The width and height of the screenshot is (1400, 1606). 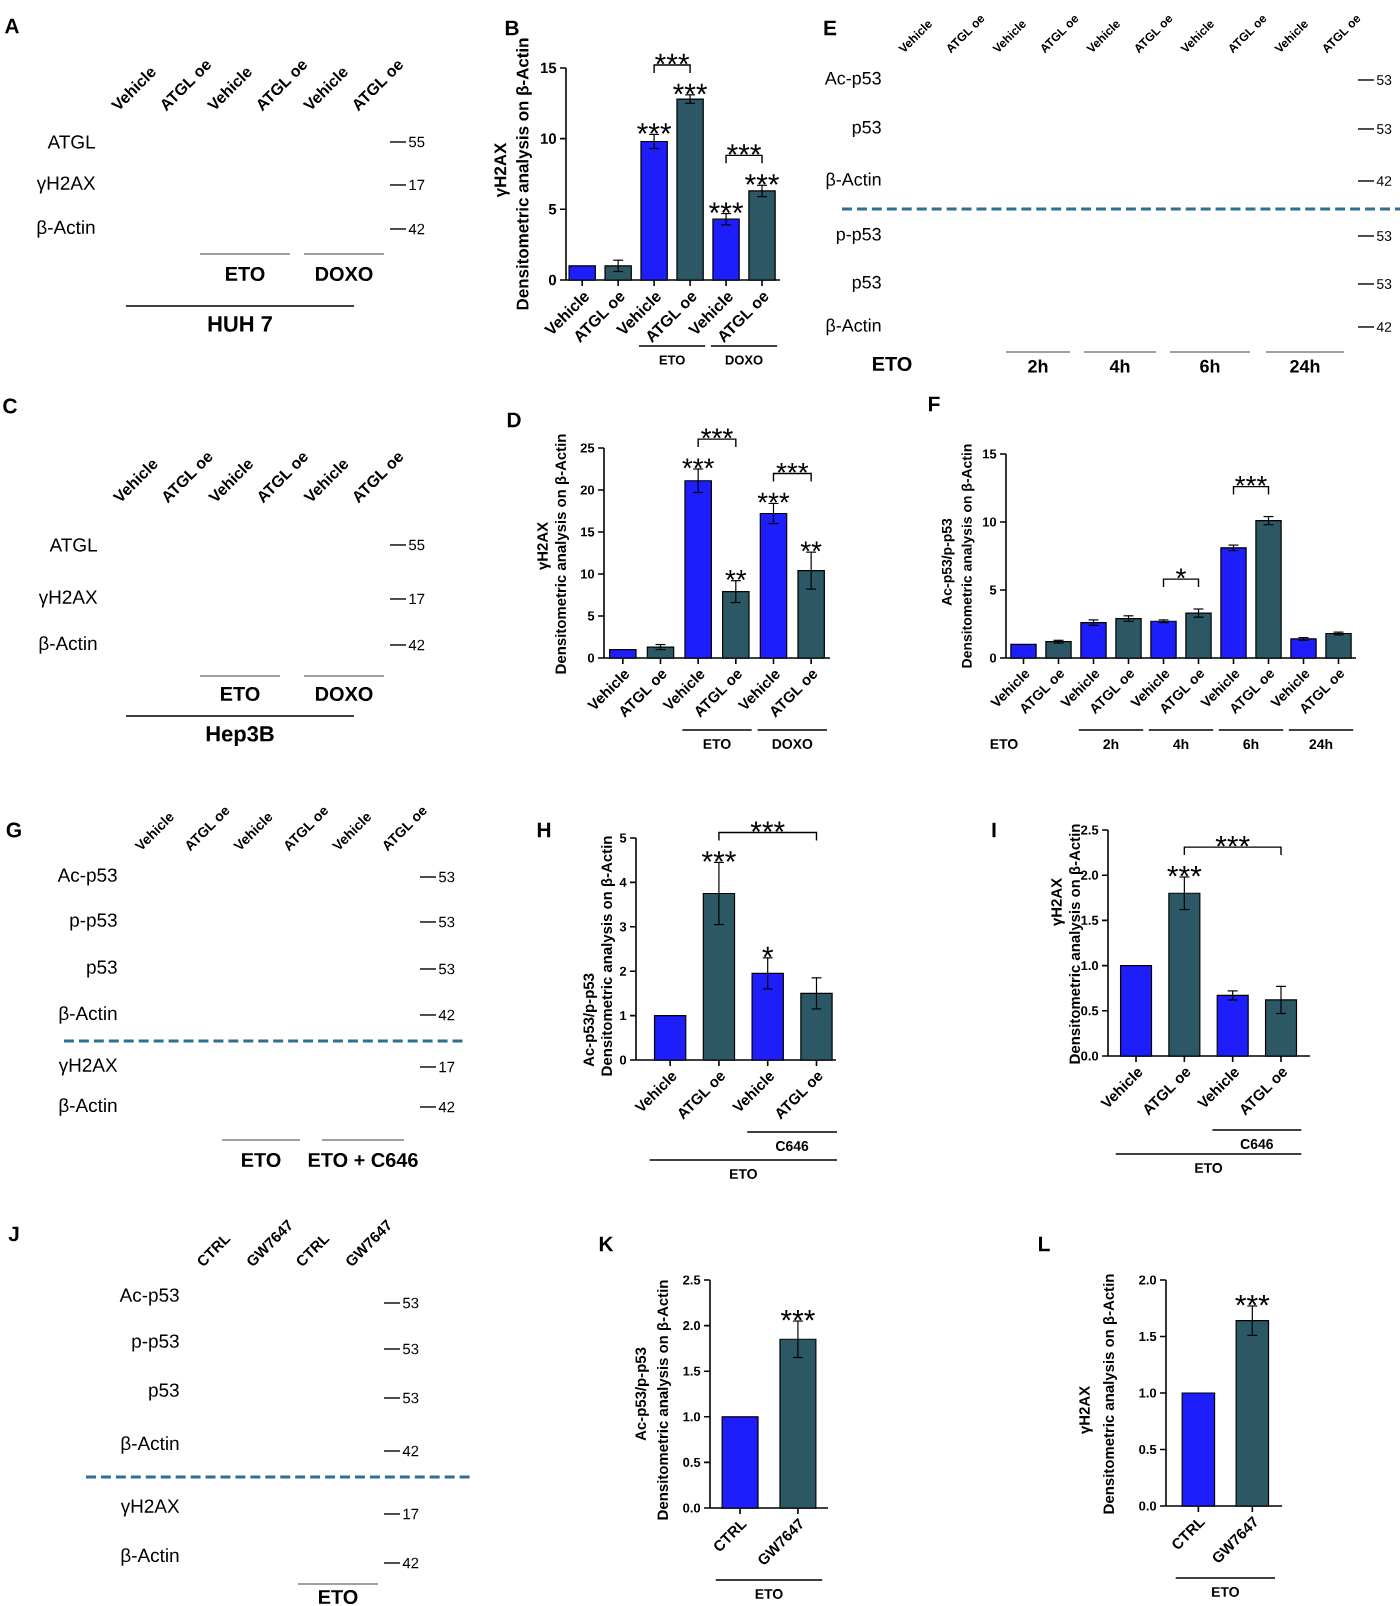 What do you see at coordinates (1038, 366) in the screenshot?
I see `text: 2h` at bounding box center [1038, 366].